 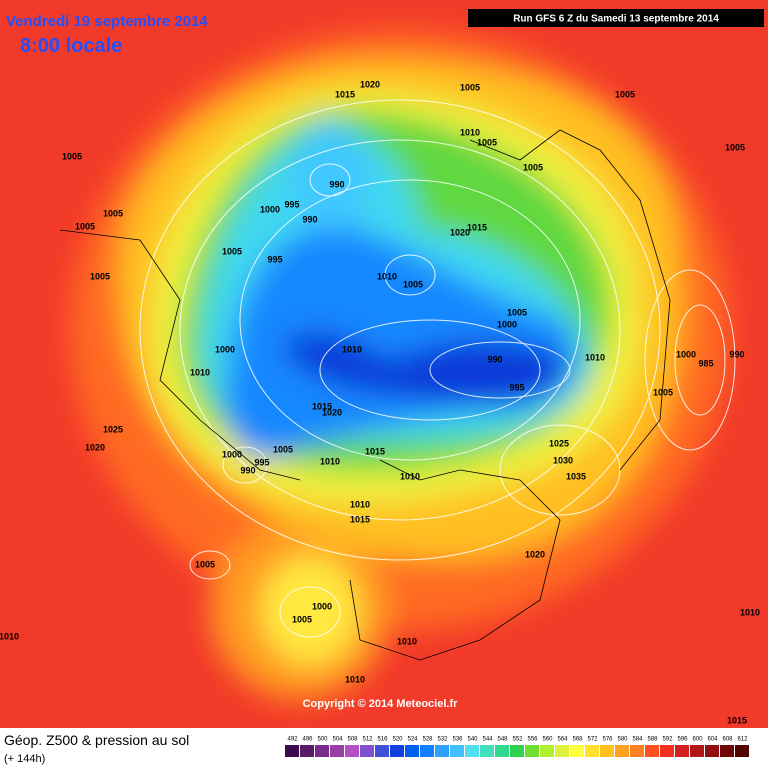 What do you see at coordinates (705, 363) in the screenshot?
I see `pressure-label: 985` at bounding box center [705, 363].